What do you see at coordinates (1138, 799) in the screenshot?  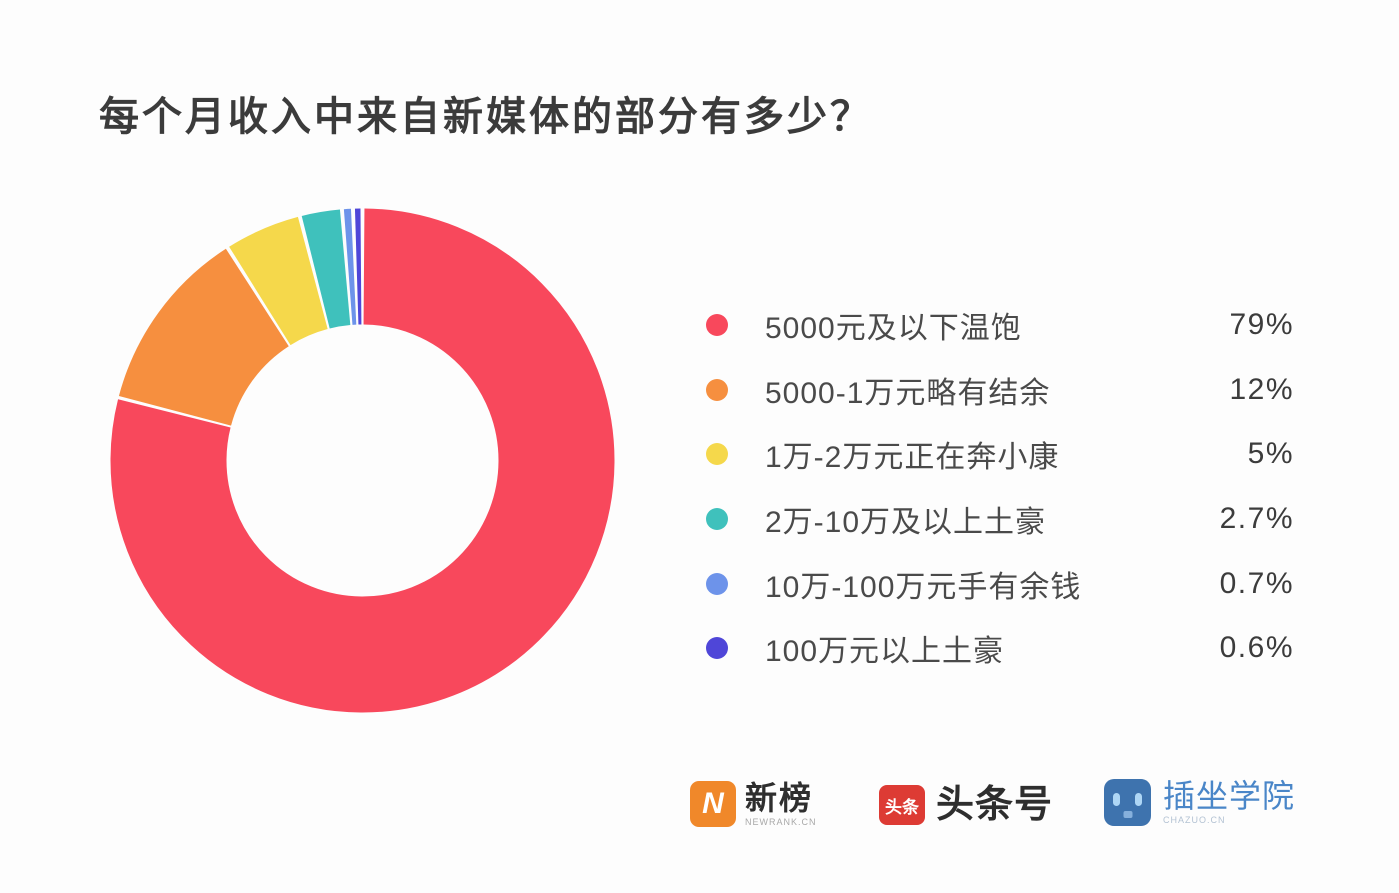 I see `robot-eye-right` at bounding box center [1138, 799].